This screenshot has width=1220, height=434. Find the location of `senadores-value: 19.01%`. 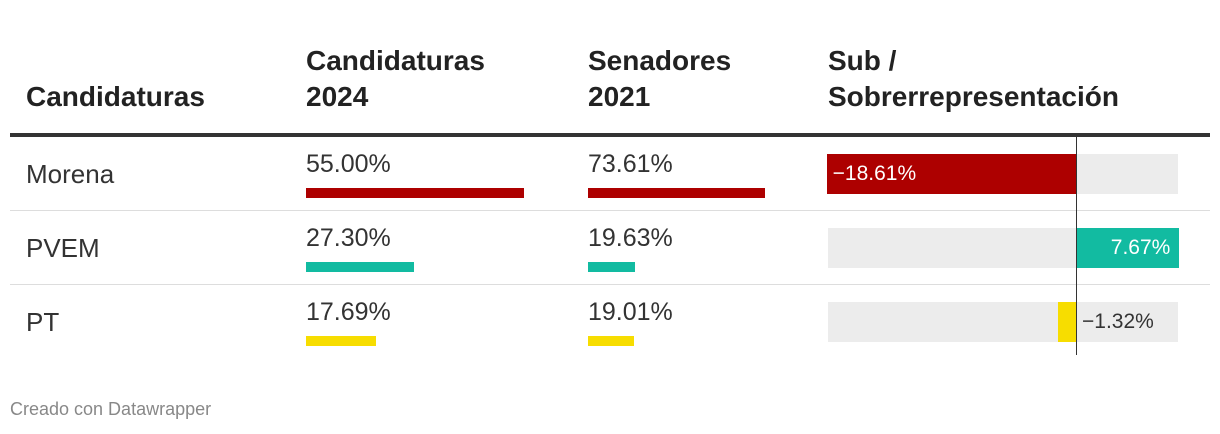

senadores-value: 19.01% is located at coordinates (630, 312).